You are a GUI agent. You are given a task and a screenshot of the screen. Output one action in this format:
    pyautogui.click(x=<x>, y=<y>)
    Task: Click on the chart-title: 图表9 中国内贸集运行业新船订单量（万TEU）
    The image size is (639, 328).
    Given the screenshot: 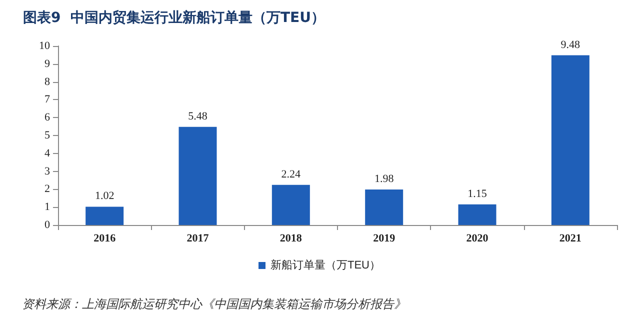 What is the action you would take?
    pyautogui.click(x=174, y=17)
    